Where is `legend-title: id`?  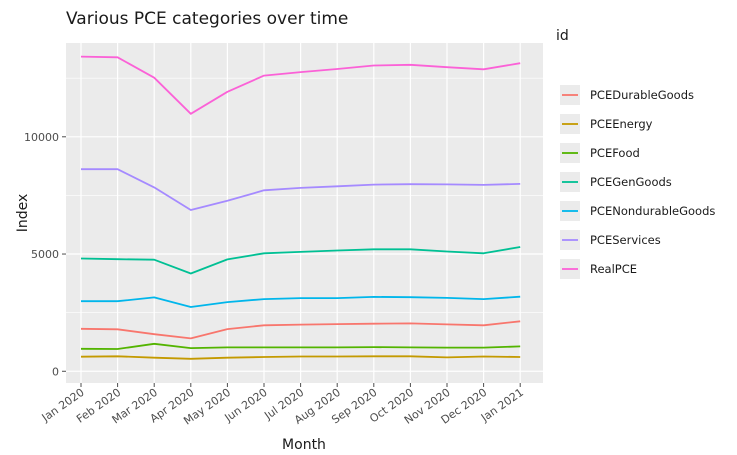 legend-title: id is located at coordinates (562, 36).